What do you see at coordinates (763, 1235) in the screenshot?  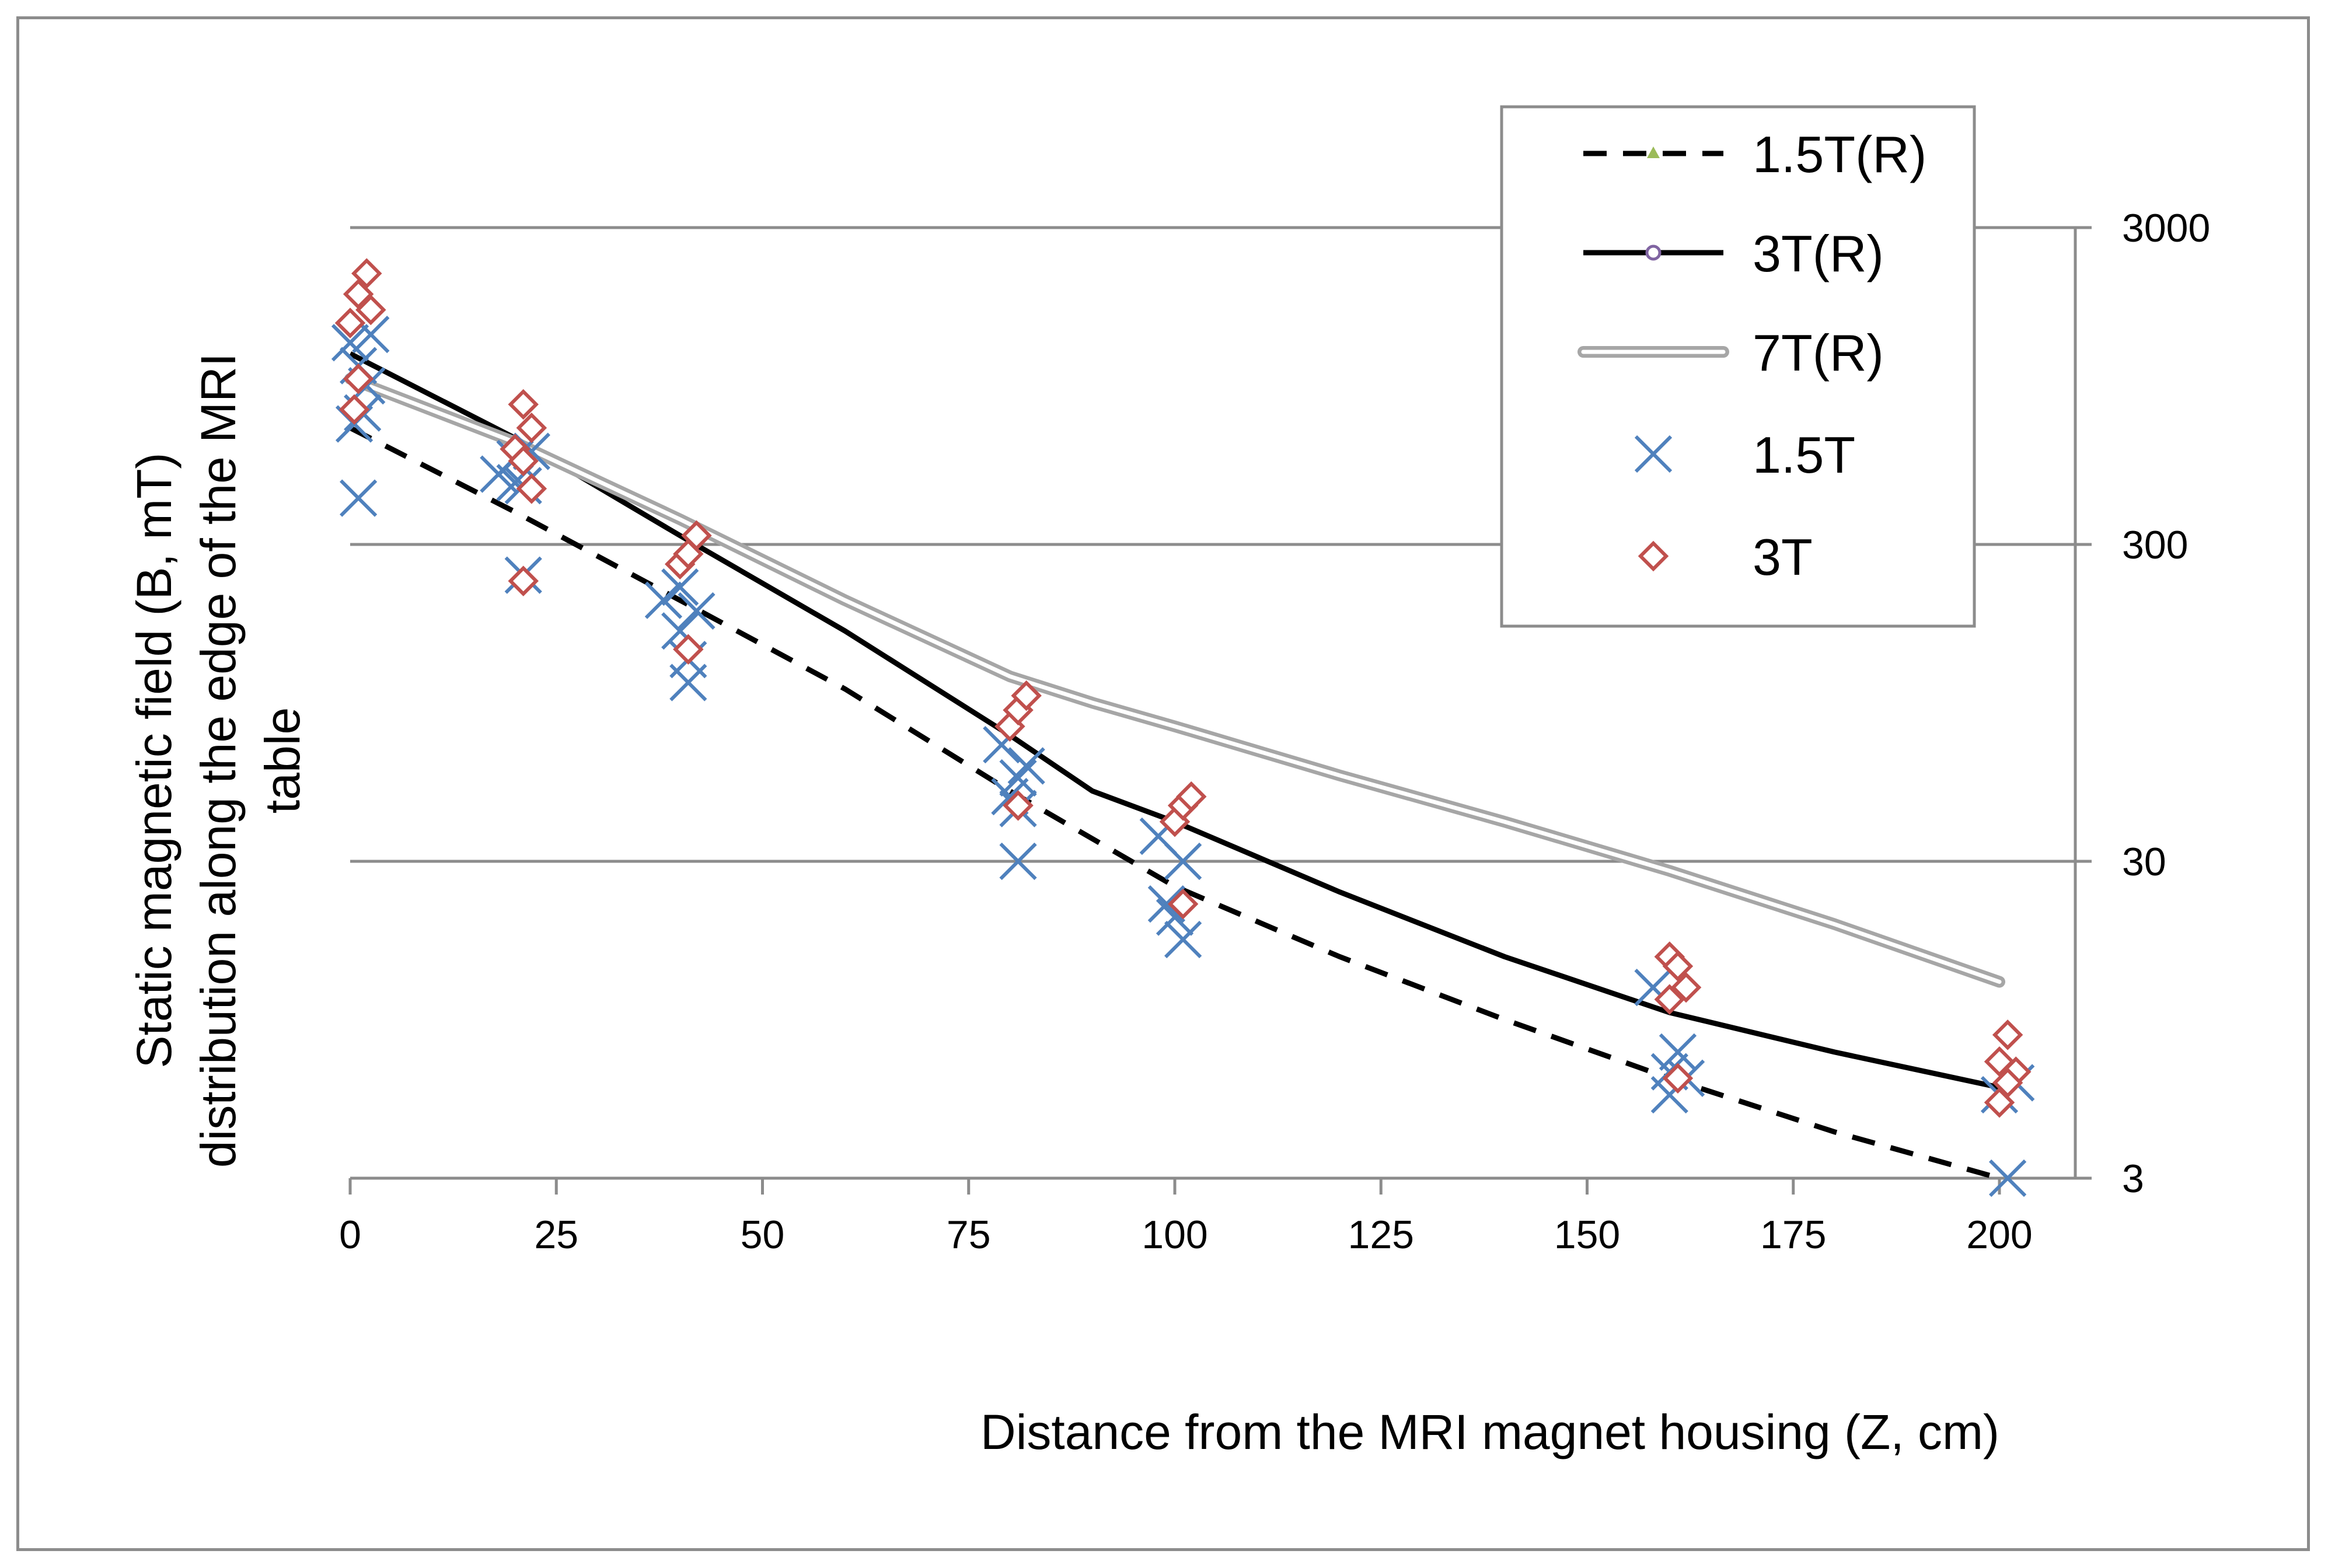 I see `x-tick-label: 50` at bounding box center [763, 1235].